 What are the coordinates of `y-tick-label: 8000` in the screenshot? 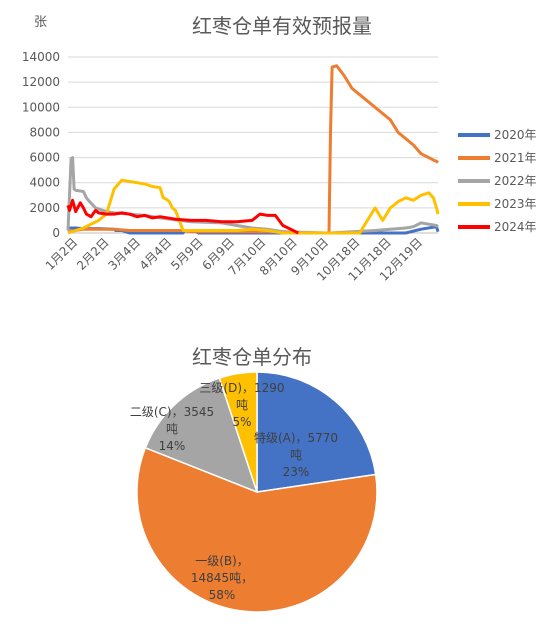 It's located at (44, 132).